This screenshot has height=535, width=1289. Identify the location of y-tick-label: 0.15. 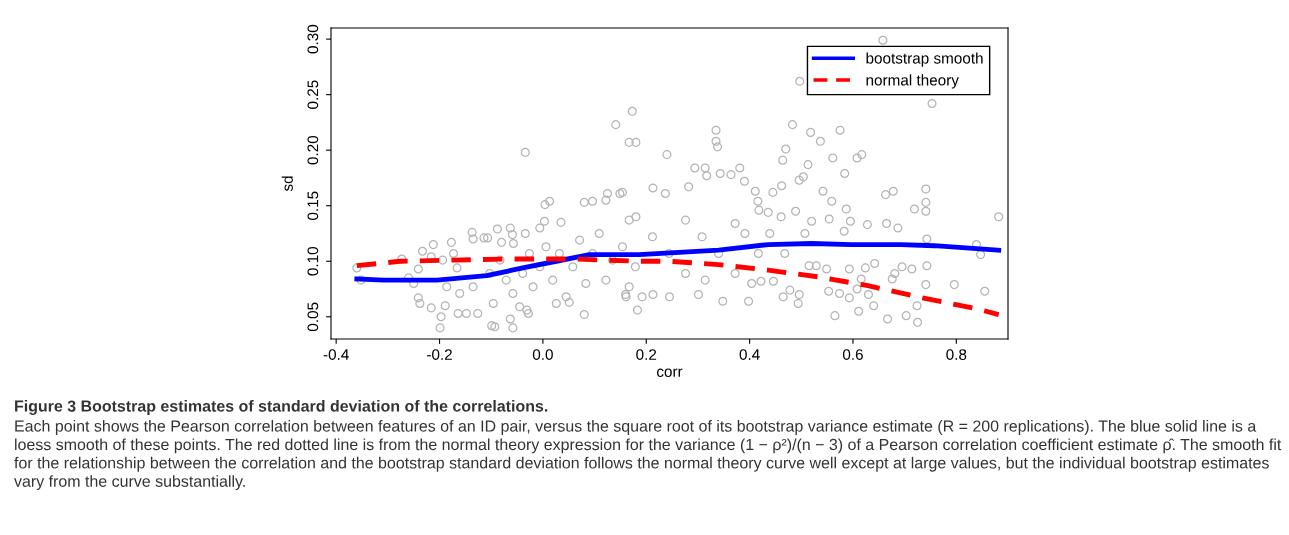
(313, 205).